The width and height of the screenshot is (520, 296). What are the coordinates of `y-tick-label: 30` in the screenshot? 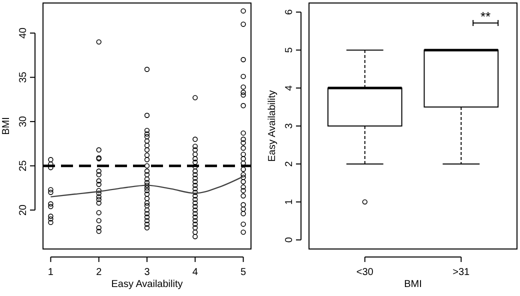 It's located at (23, 122).